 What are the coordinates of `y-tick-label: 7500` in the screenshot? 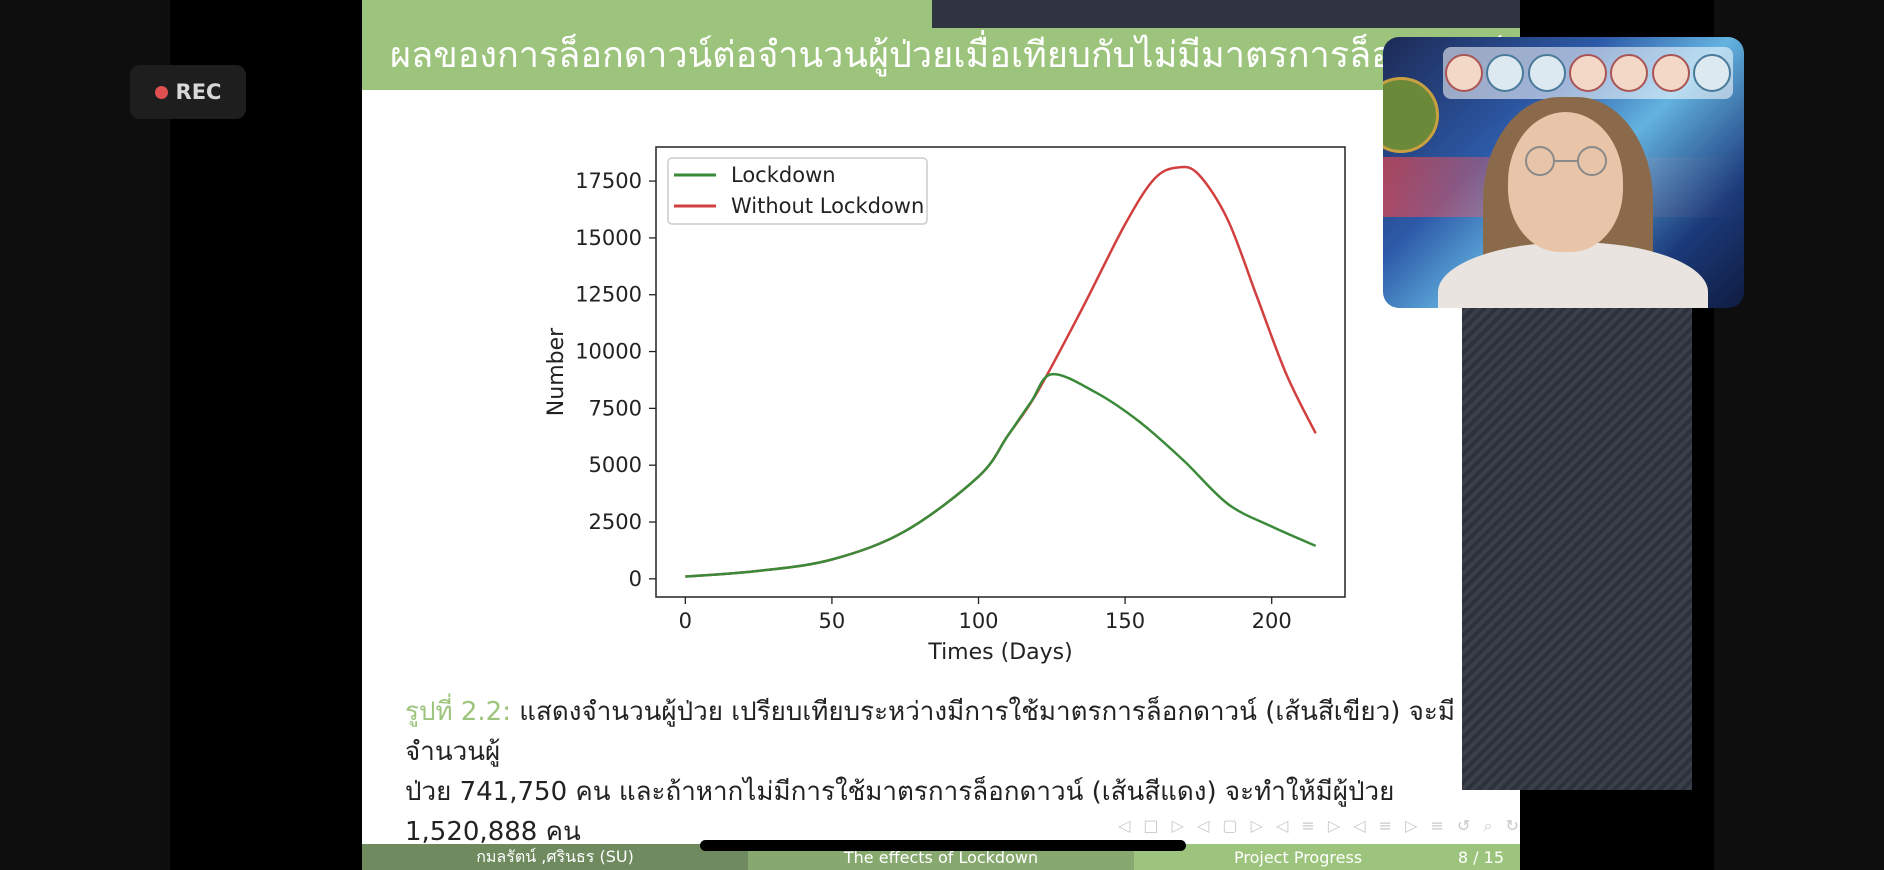 It's located at (615, 408).